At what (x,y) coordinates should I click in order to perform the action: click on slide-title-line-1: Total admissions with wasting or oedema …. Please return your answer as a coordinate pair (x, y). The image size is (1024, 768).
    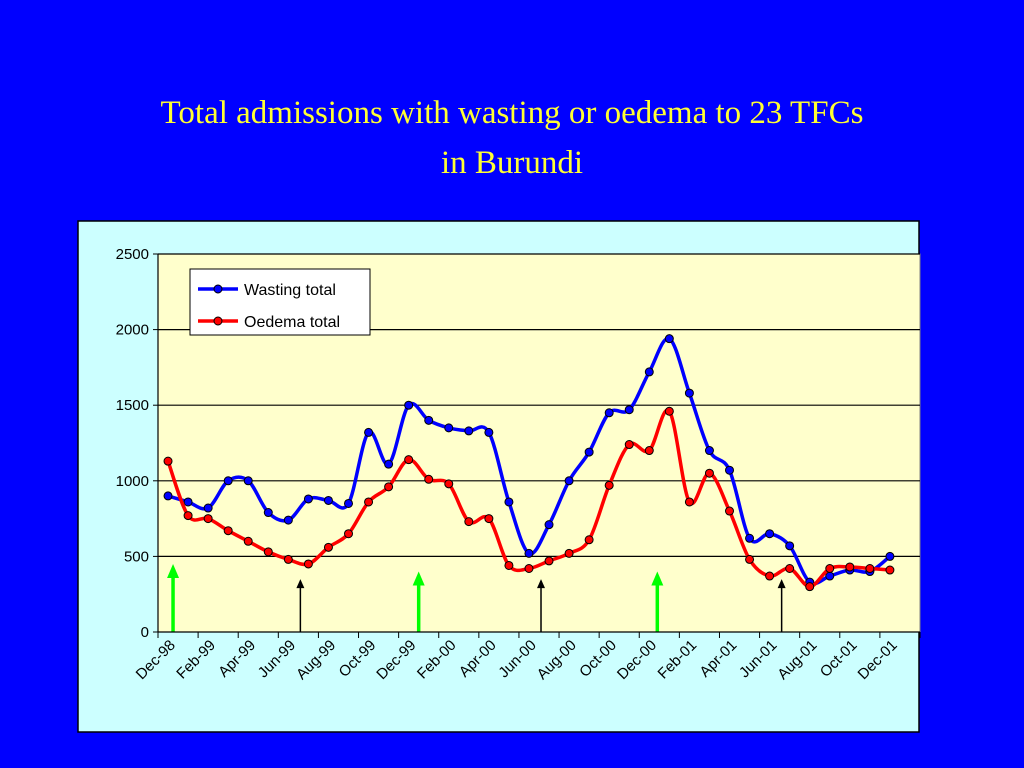
    Looking at the image, I should click on (512, 113).